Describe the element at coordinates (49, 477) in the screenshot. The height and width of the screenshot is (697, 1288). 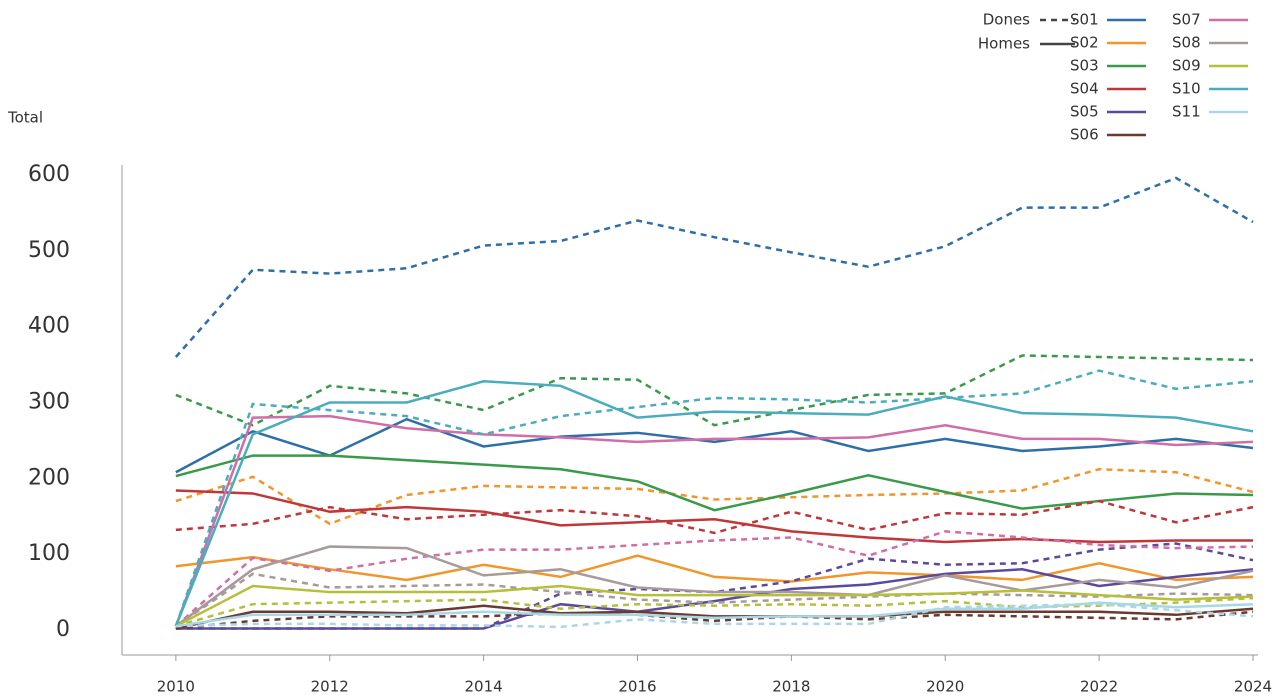
I see `y-tick-label: 200` at that location.